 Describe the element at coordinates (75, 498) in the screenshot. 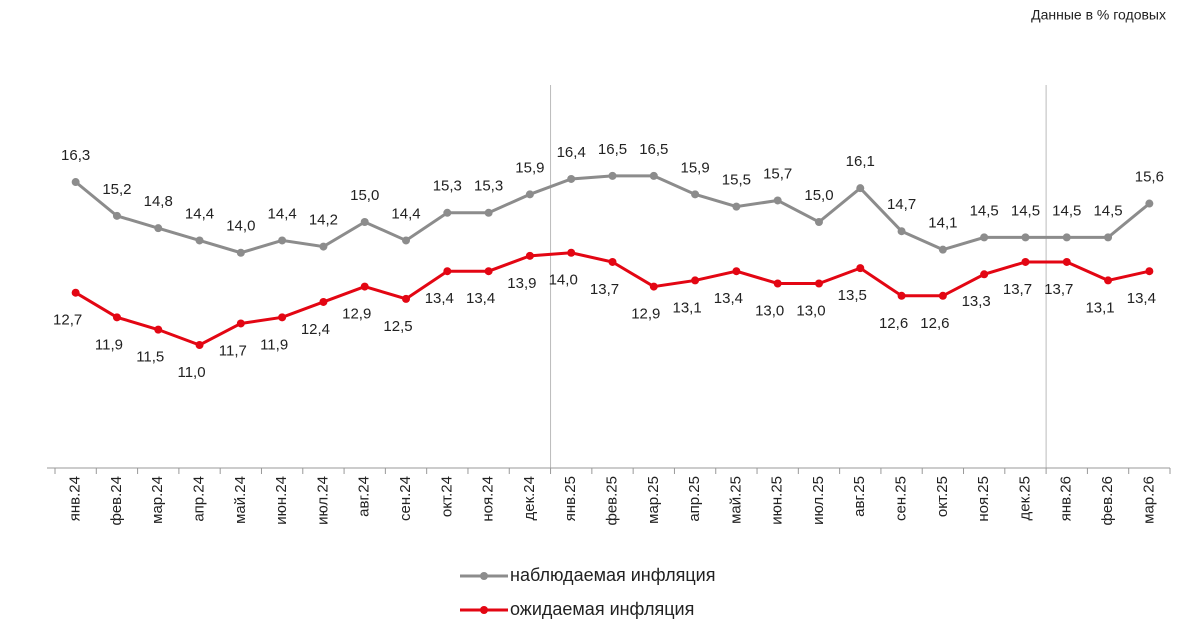

I see `x-tick-label: янв.24` at that location.